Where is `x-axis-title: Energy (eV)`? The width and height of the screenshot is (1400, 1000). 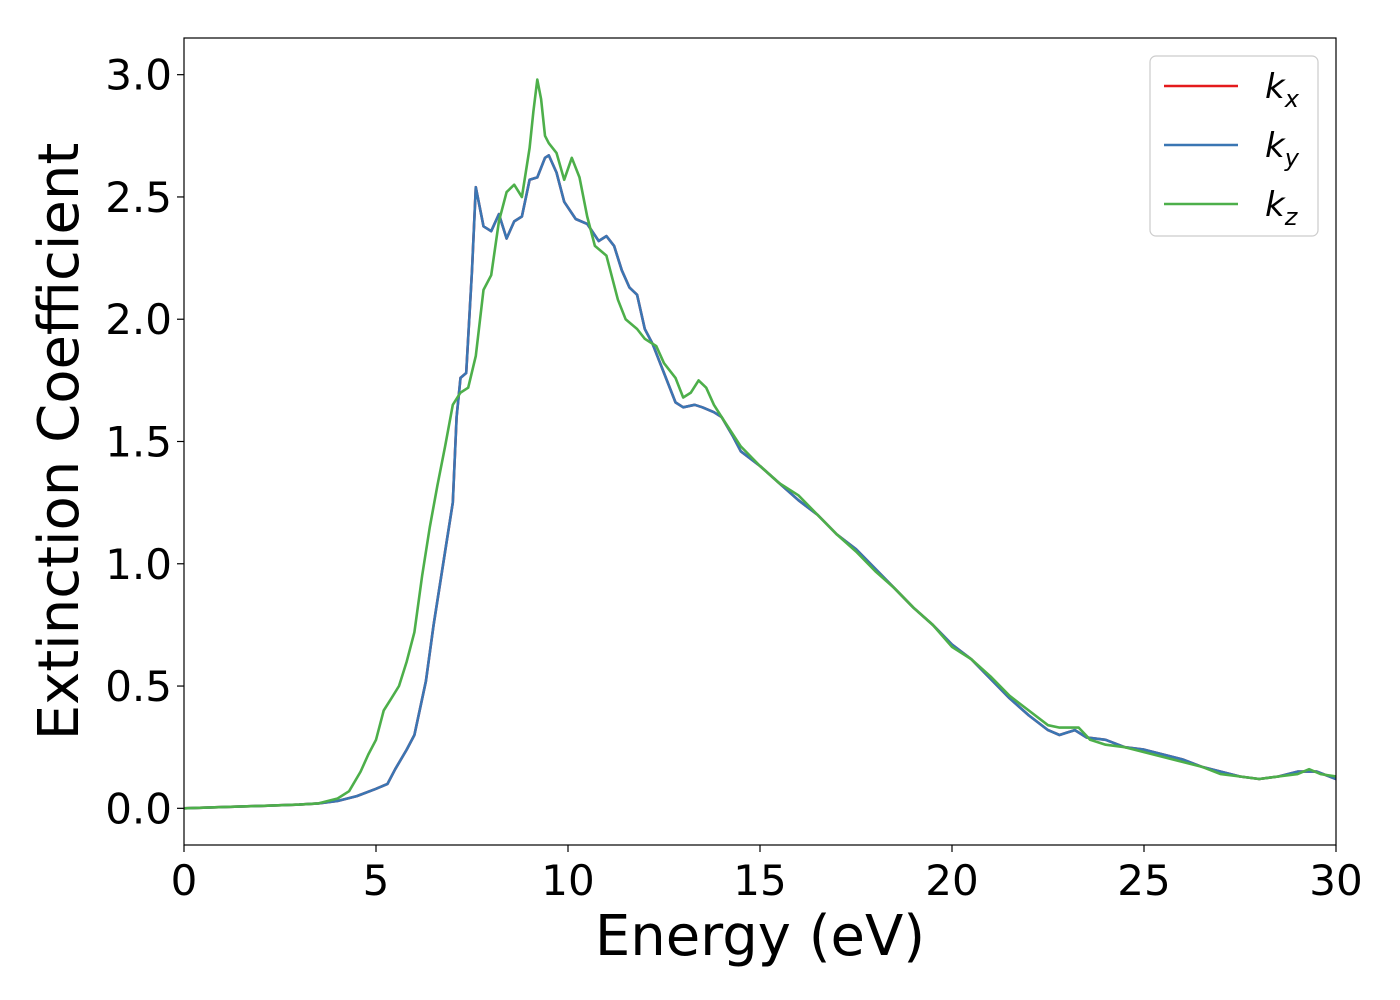
x-axis-title: Energy (eV) is located at coordinates (760, 936).